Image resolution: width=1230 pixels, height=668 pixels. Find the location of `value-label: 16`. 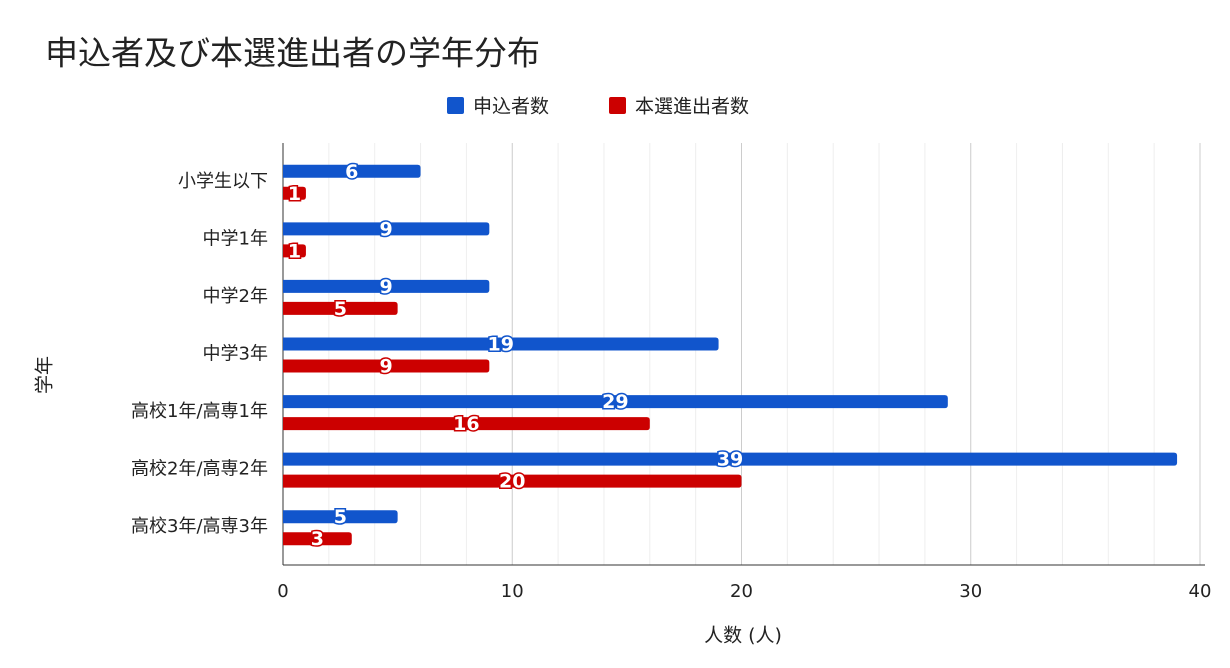

value-label: 16 is located at coordinates (466, 424).